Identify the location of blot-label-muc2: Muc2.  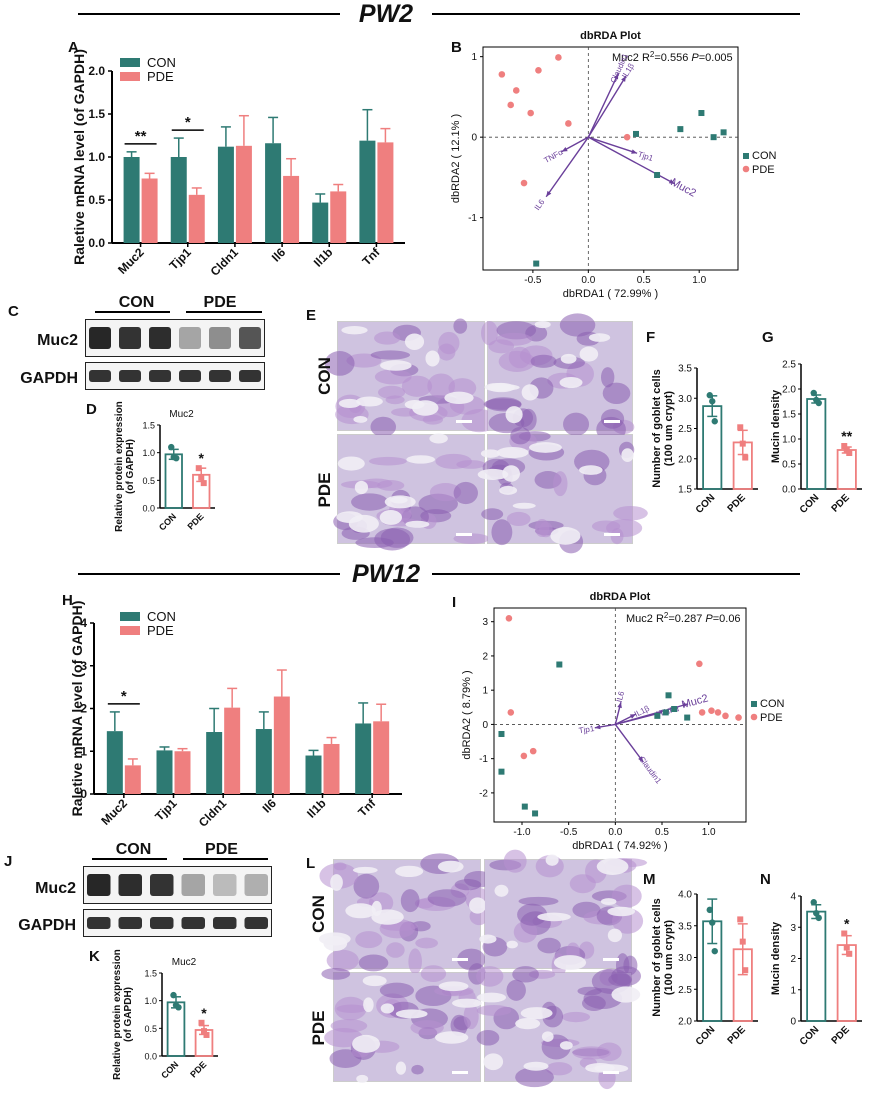
(57, 340).